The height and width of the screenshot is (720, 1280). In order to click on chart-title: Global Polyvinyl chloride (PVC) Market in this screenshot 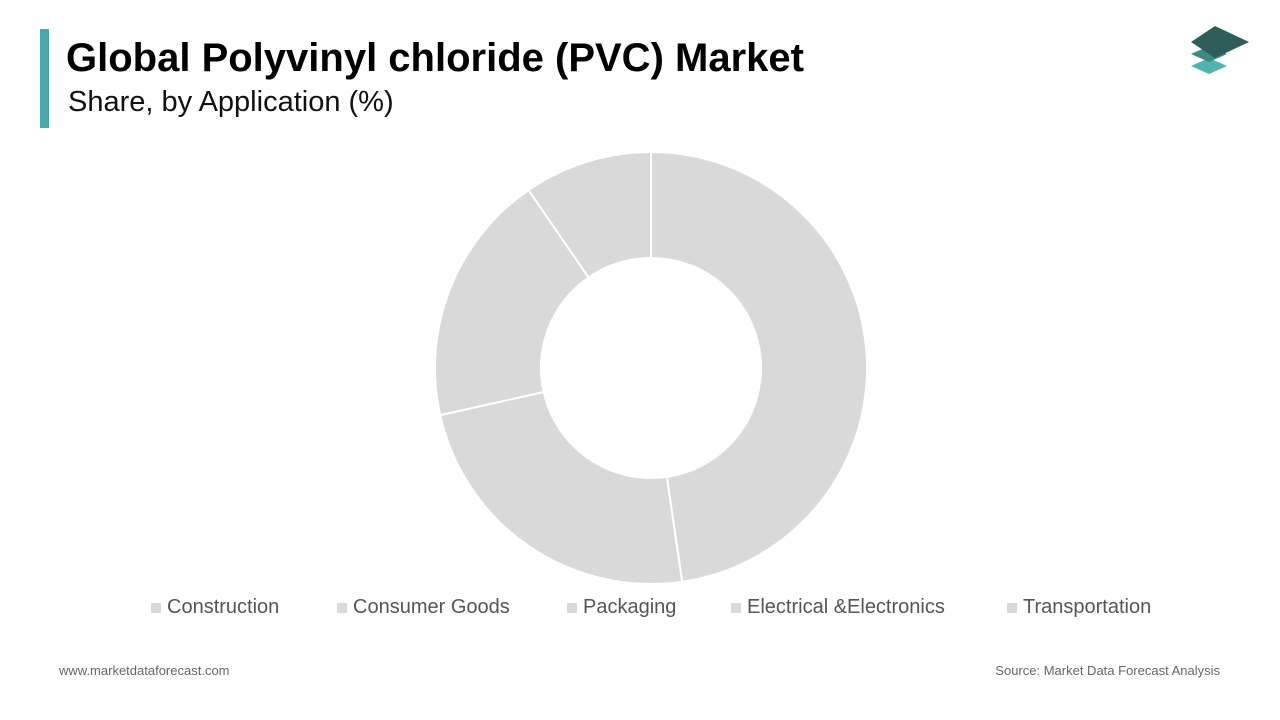, I will do `click(435, 58)`.